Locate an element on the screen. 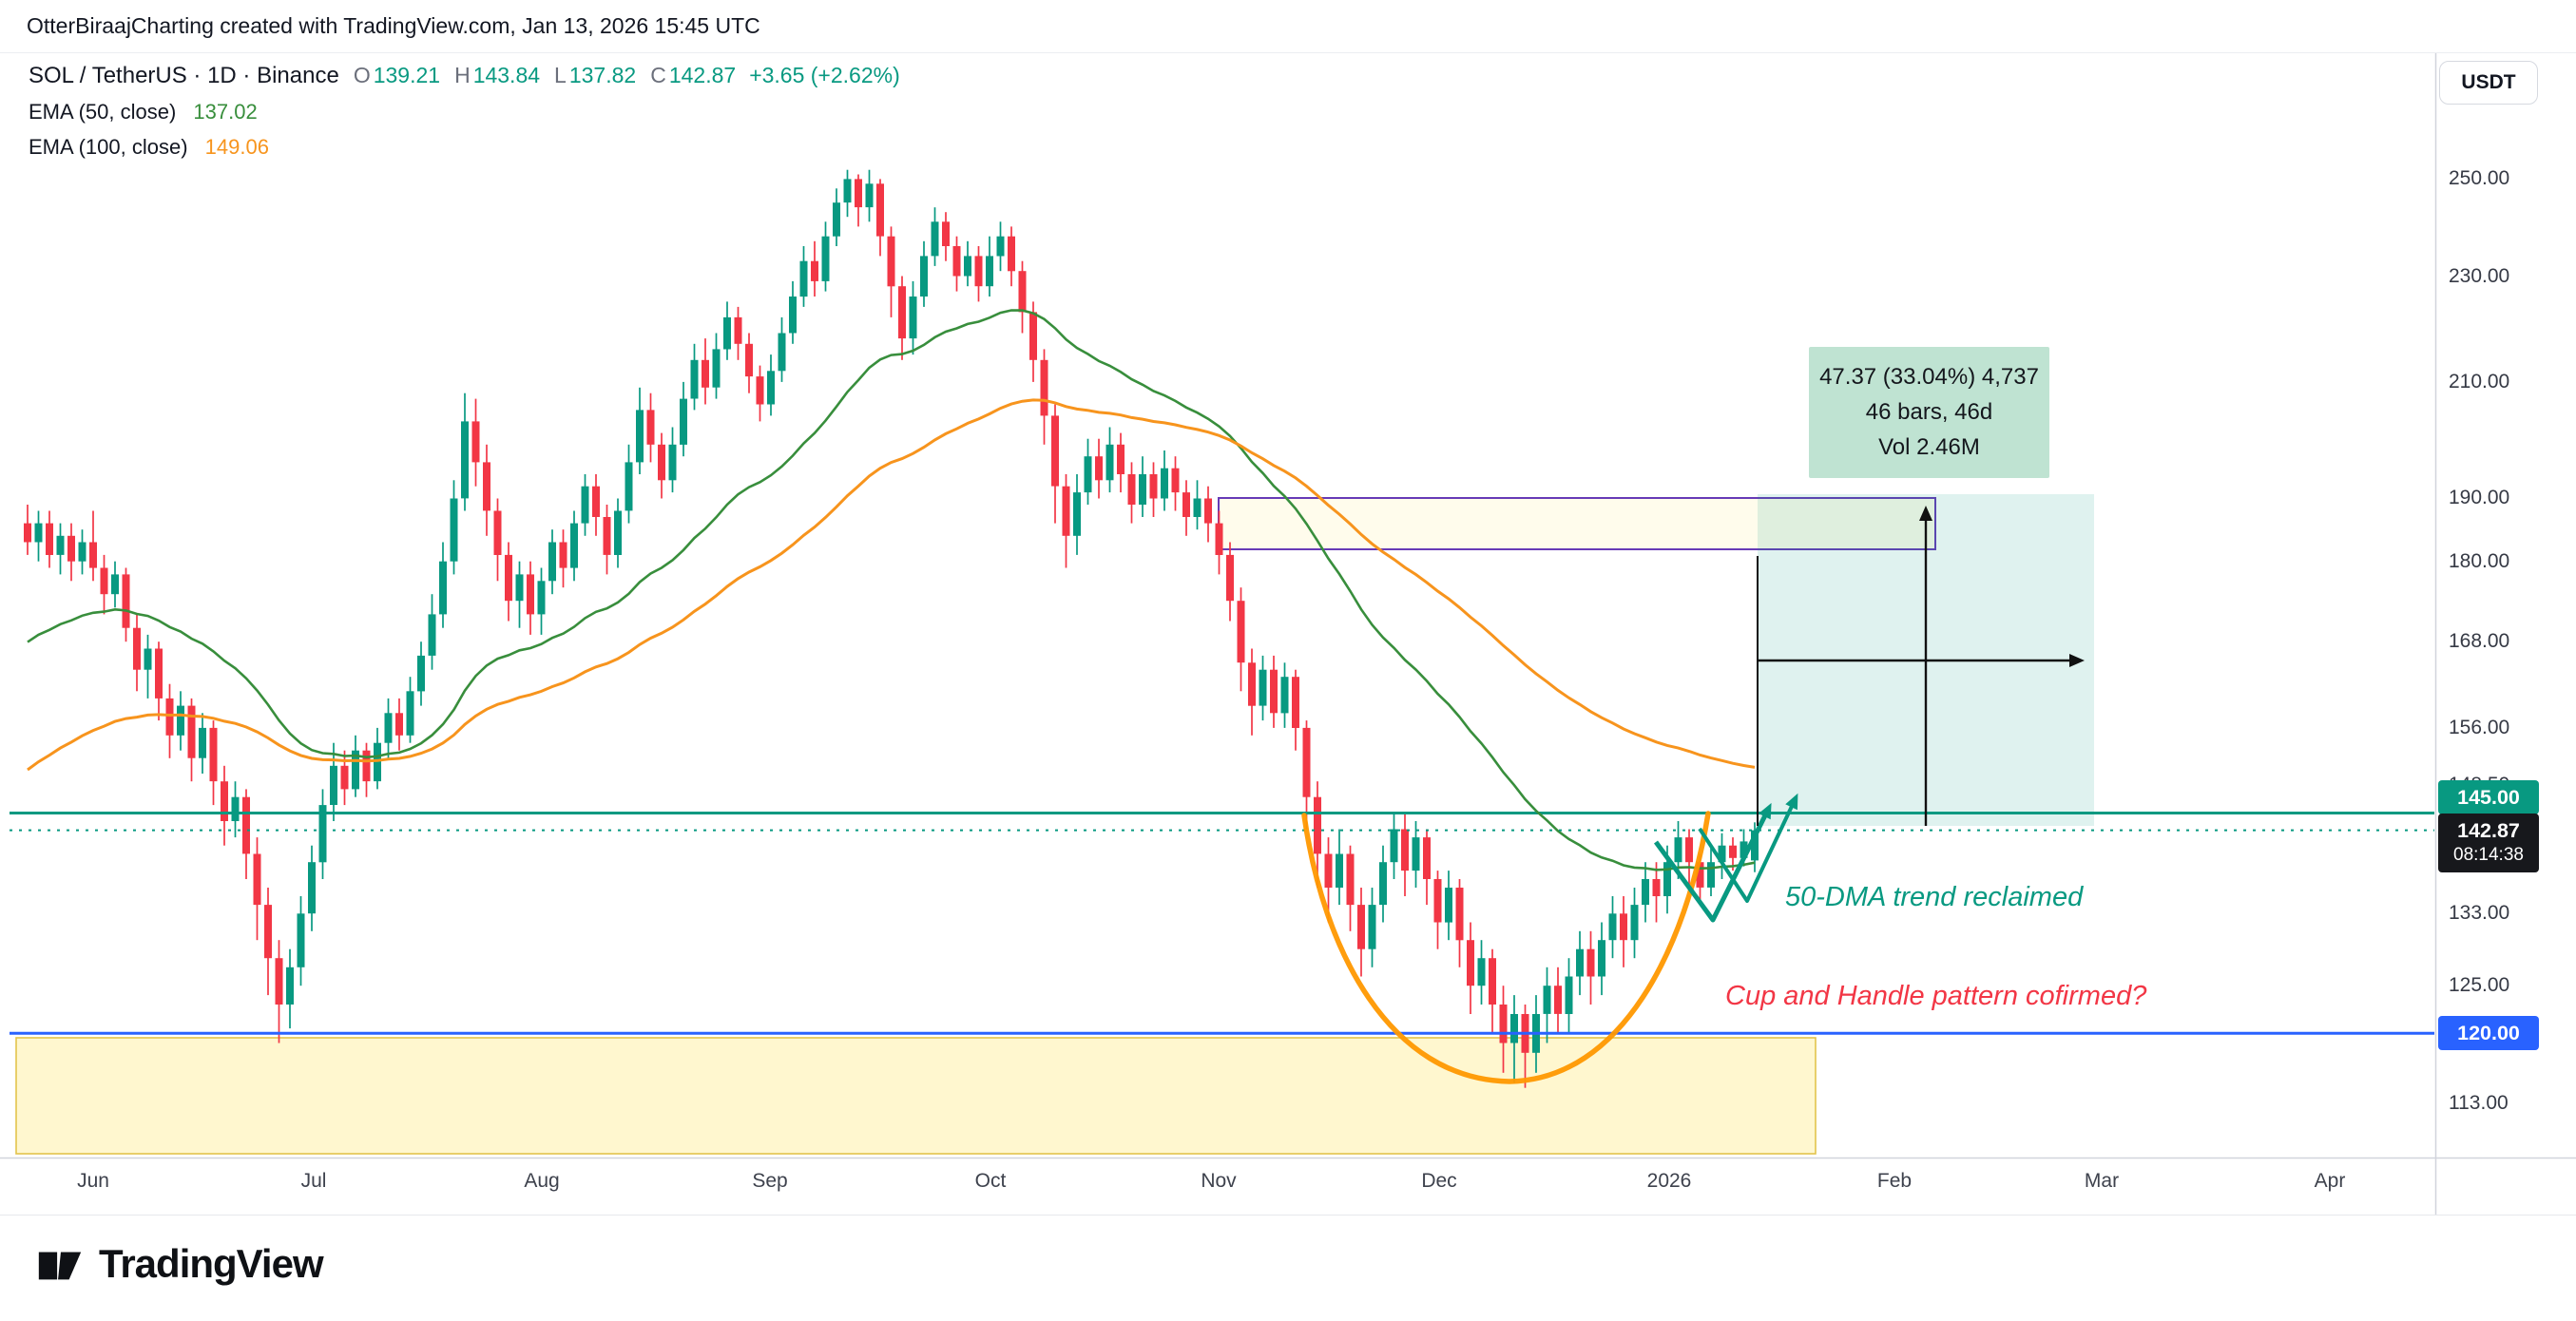  ema50-label: EMA (50, close) is located at coordinates (103, 112).